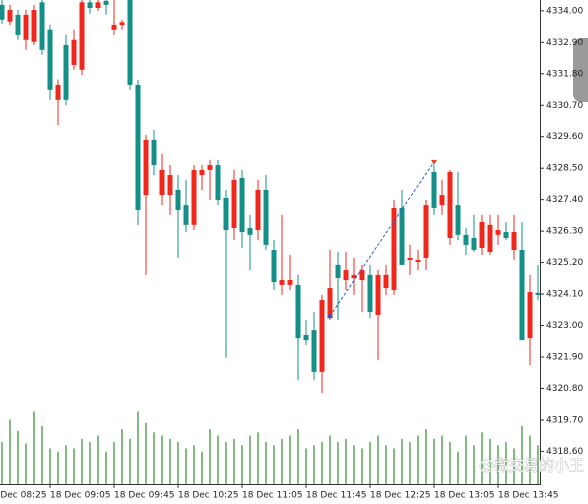 This screenshot has height=504, width=588. I want to click on y-tick-label: 4319.70, so click(564, 420).